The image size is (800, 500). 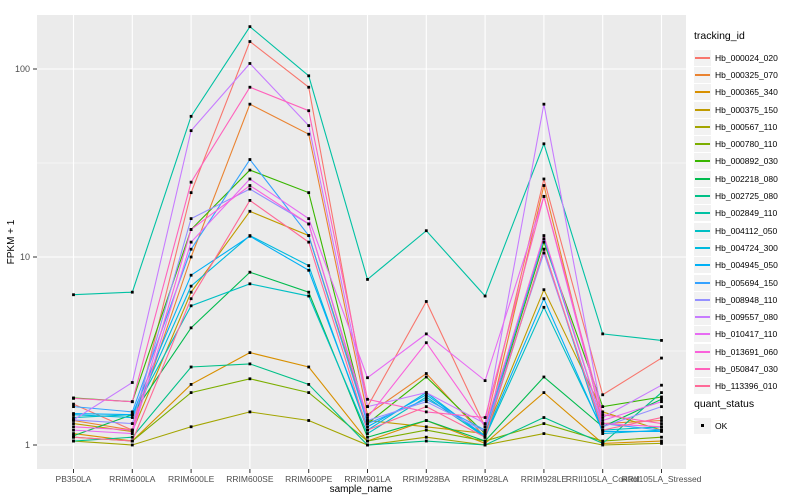 I want to click on legend-entry-Hb_005694_150: Hb_005694_150, so click(x=746, y=282).